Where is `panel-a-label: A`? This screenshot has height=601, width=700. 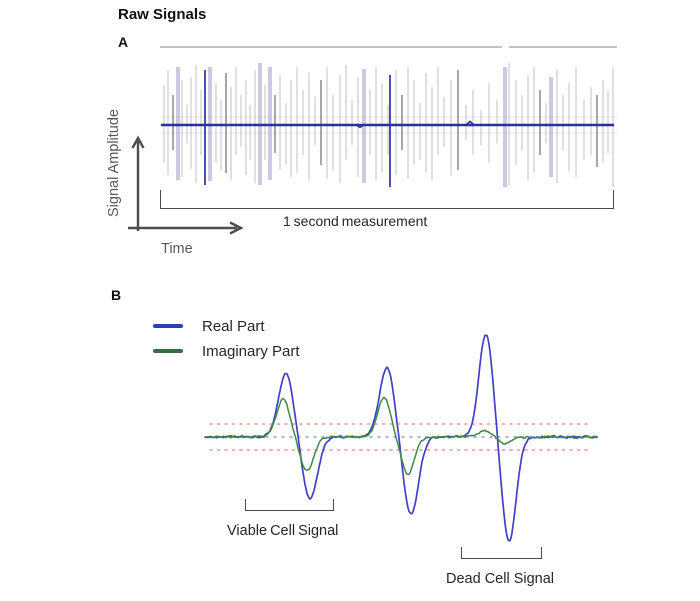
panel-a-label: A is located at coordinates (123, 42).